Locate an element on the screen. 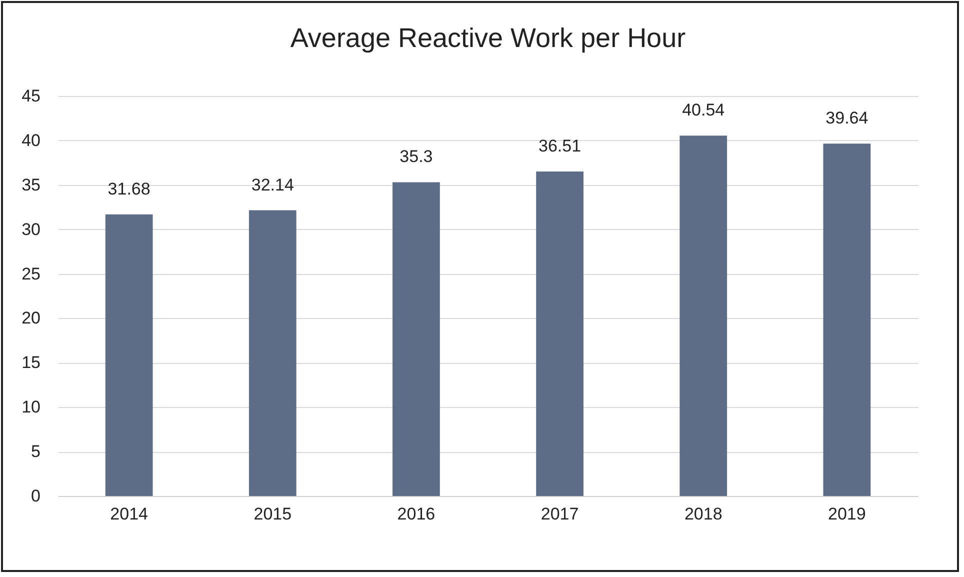 The image size is (964, 577). y-tick-label: 5 is located at coordinates (35, 452).